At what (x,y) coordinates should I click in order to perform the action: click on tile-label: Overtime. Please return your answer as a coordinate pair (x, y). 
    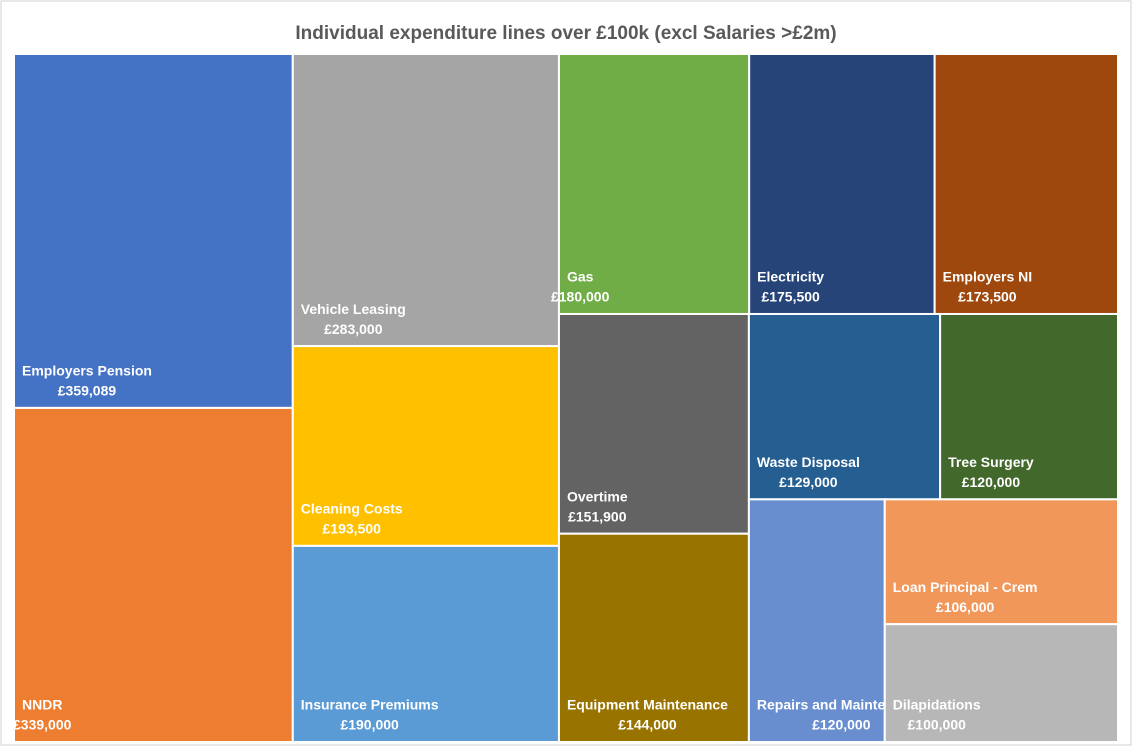
    Looking at the image, I should click on (597, 496).